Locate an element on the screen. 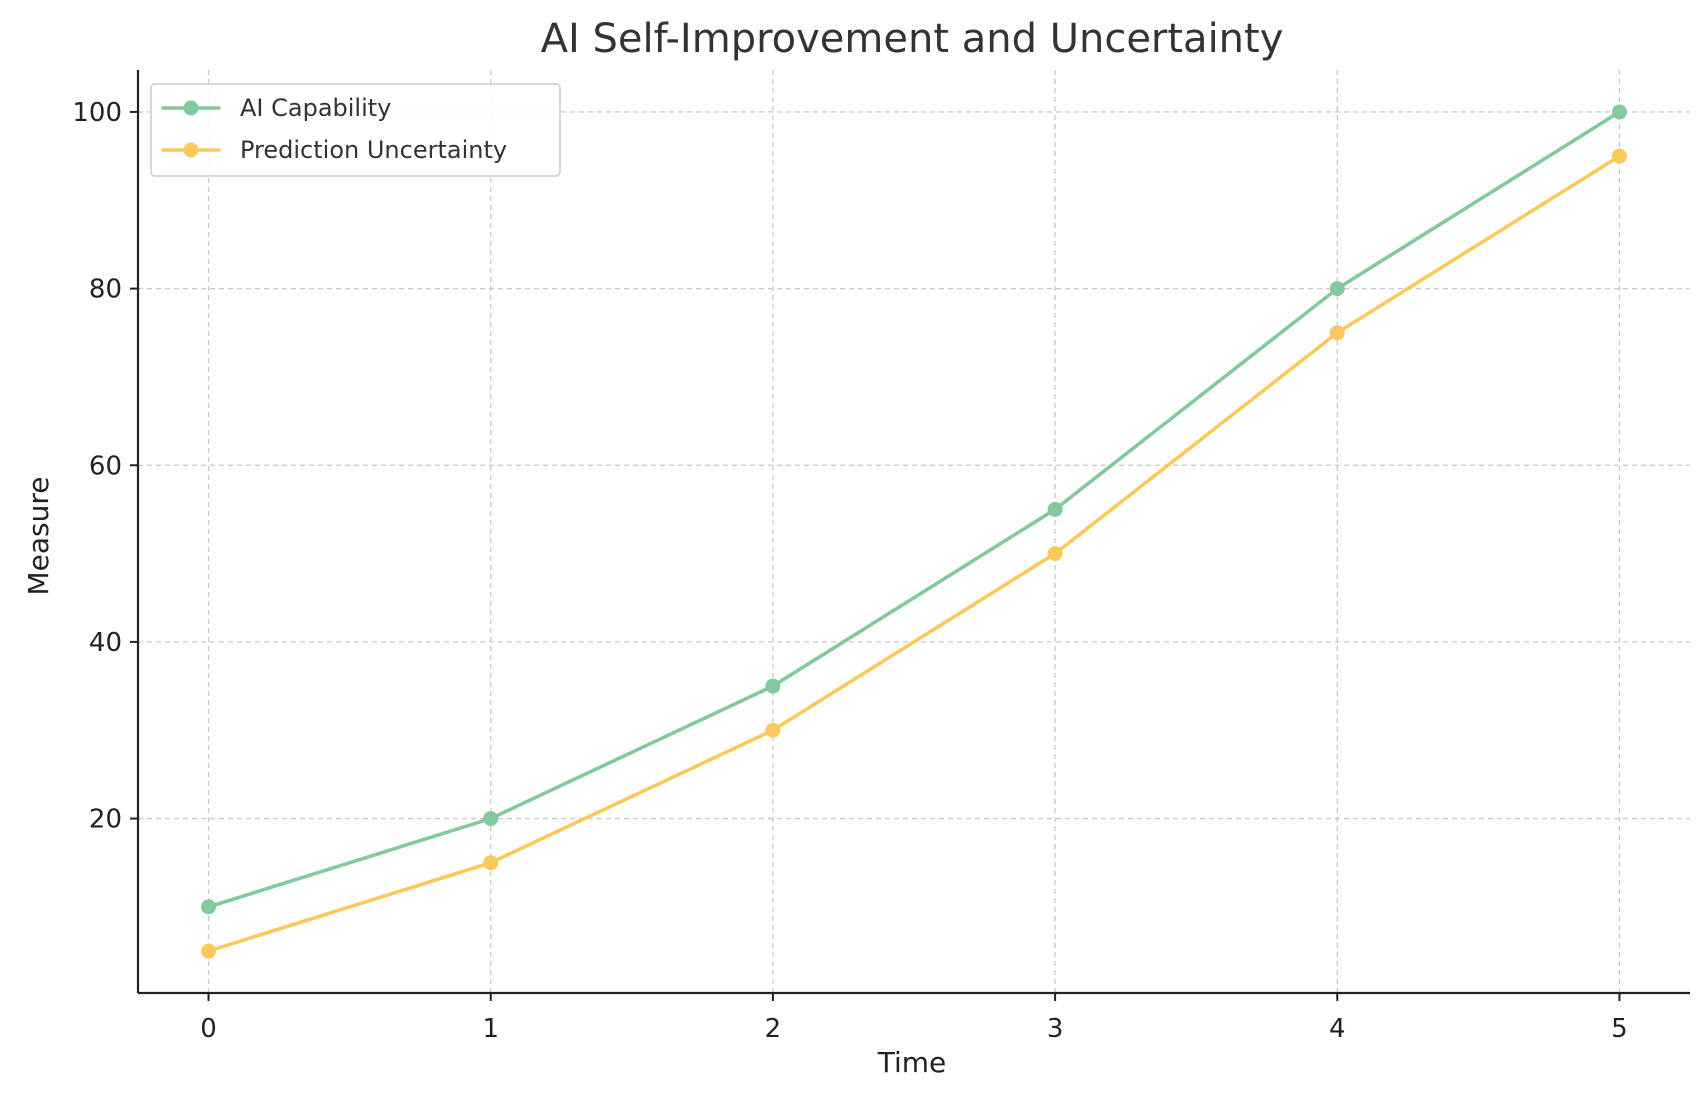  x-axis-label: Time is located at coordinates (912, 1062).